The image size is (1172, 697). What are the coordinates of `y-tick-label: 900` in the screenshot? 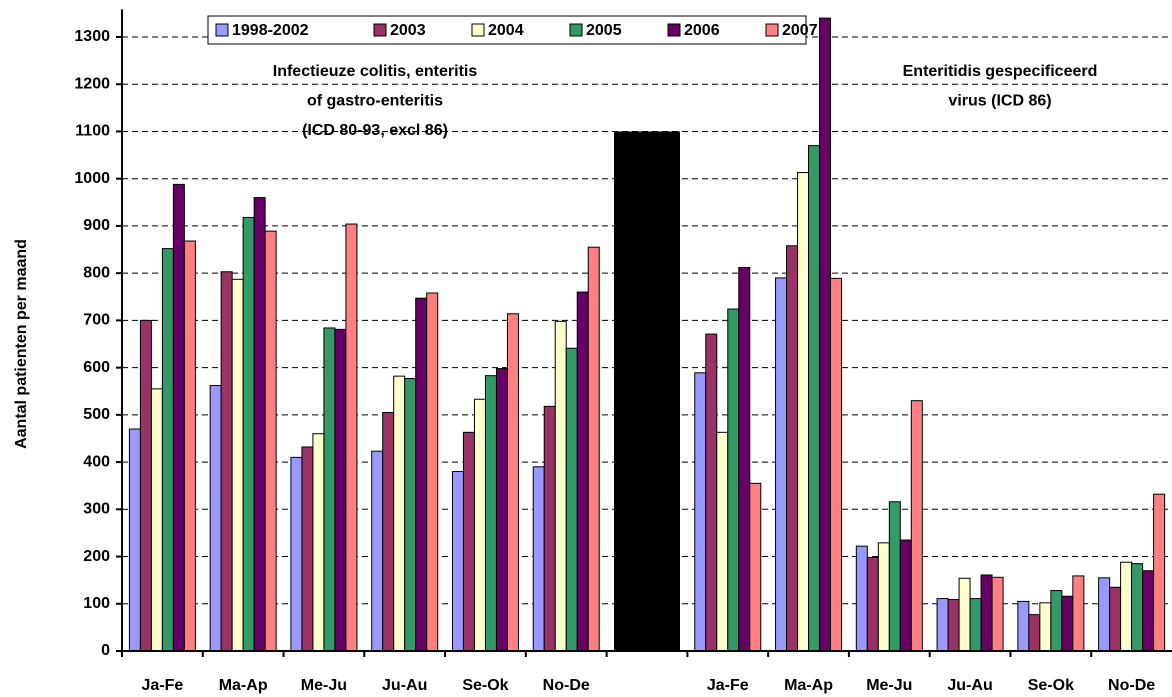 It's located at (96, 225).